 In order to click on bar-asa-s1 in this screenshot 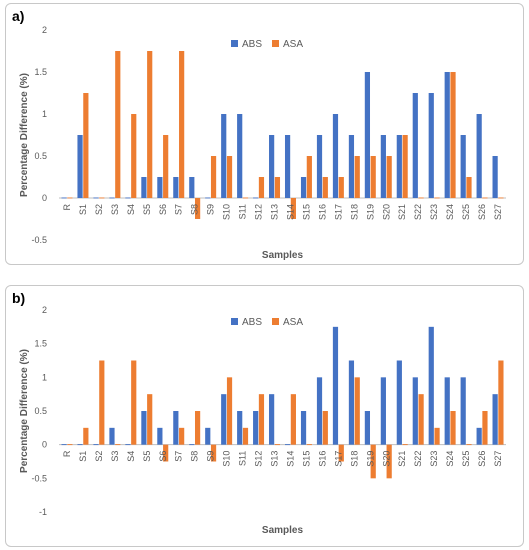, I will do `click(86, 436)`.